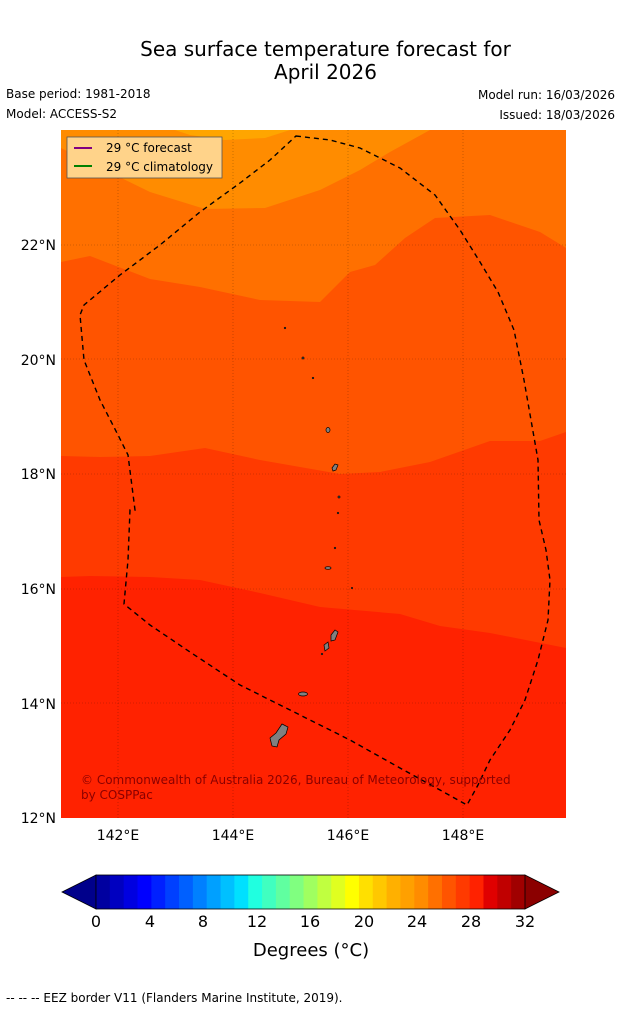 This screenshot has width=621, height=1011. I want to click on lon-label-148e: 148°E, so click(463, 836).